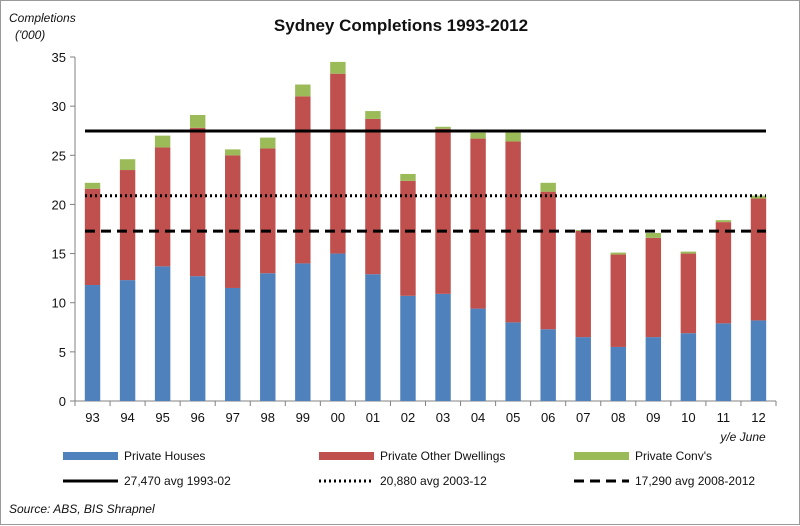 This screenshot has height=526, width=800. What do you see at coordinates (59, 254) in the screenshot?
I see `y-tick-label-15: 15` at bounding box center [59, 254].